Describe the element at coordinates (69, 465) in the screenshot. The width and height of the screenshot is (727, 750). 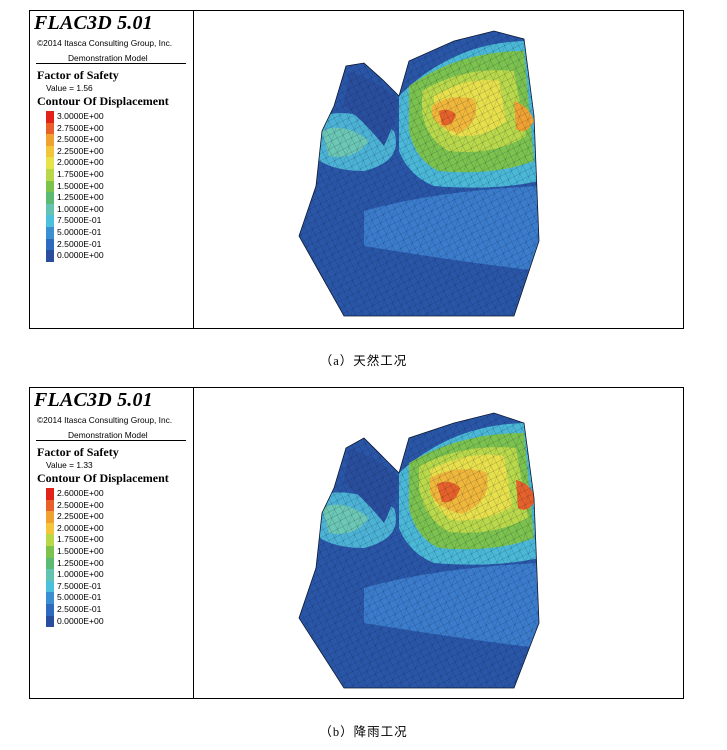
I see `factor-of-safety-value: Value = 1.33` at that location.